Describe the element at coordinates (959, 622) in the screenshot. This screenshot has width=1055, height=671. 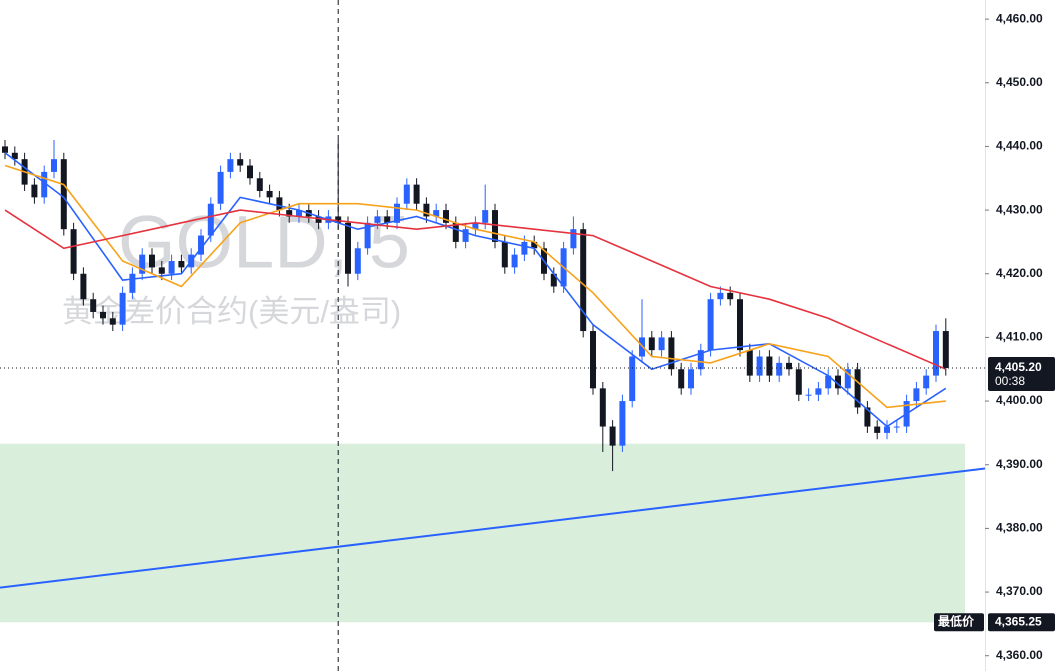
I see `lowest-price-tag` at that location.